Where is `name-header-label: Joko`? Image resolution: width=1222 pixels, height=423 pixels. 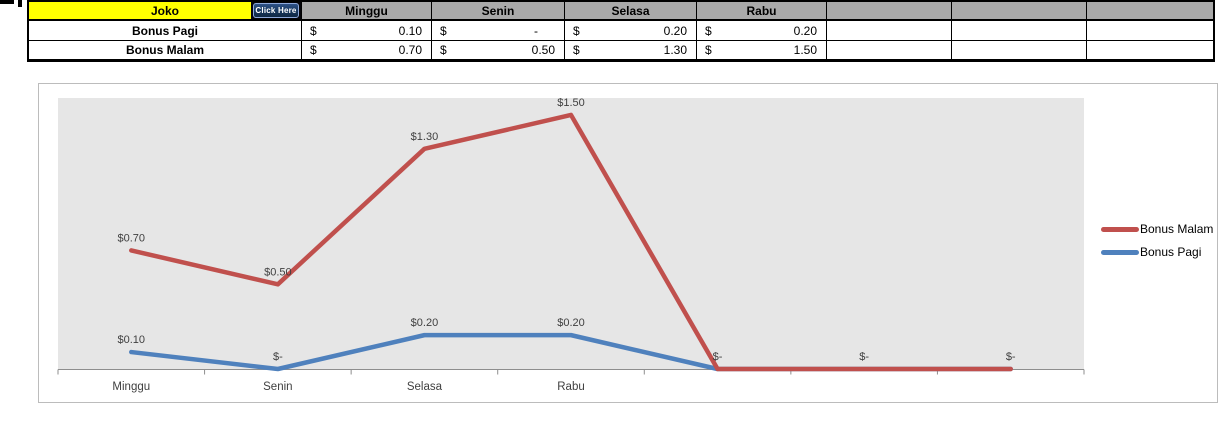
name-header-label: Joko is located at coordinates (164, 10).